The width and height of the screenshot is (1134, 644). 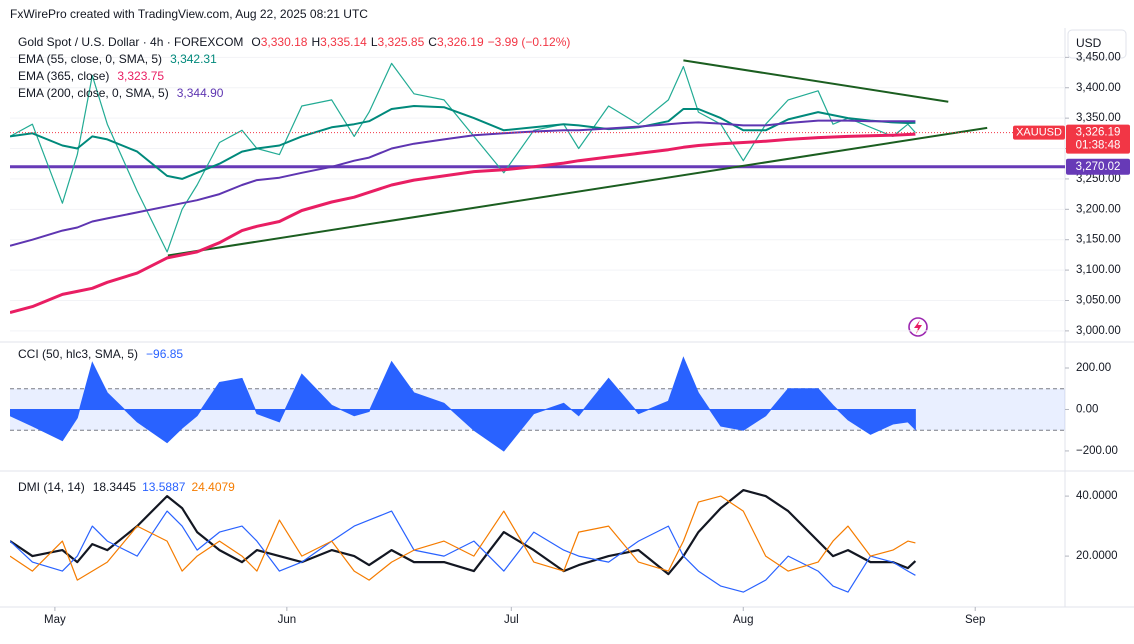 I want to click on x-tick-label: Jun, so click(x=287, y=620).